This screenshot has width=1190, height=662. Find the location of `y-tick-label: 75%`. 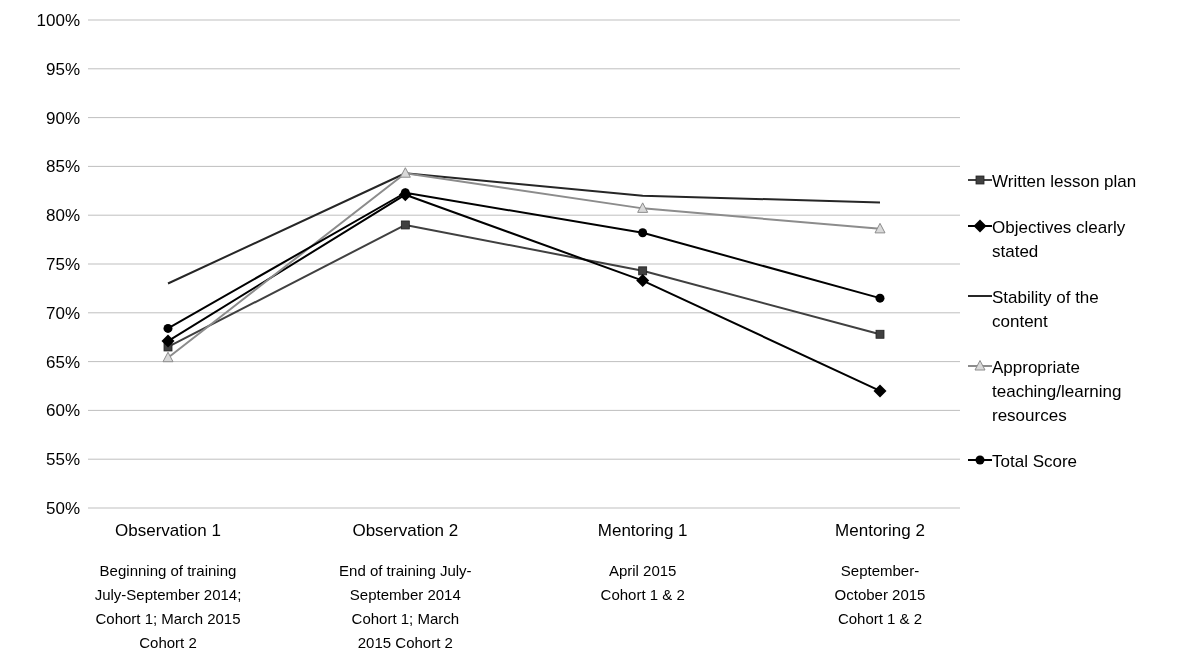

y-tick-label: 75% is located at coordinates (62, 265).